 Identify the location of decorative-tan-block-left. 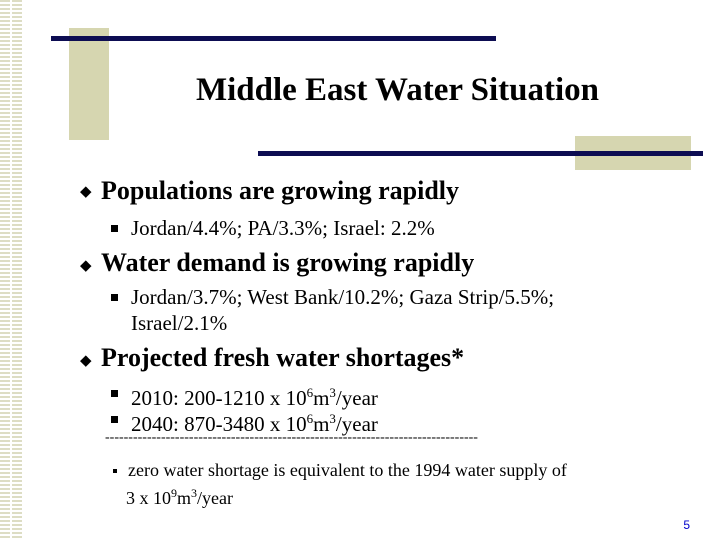
(89, 84).